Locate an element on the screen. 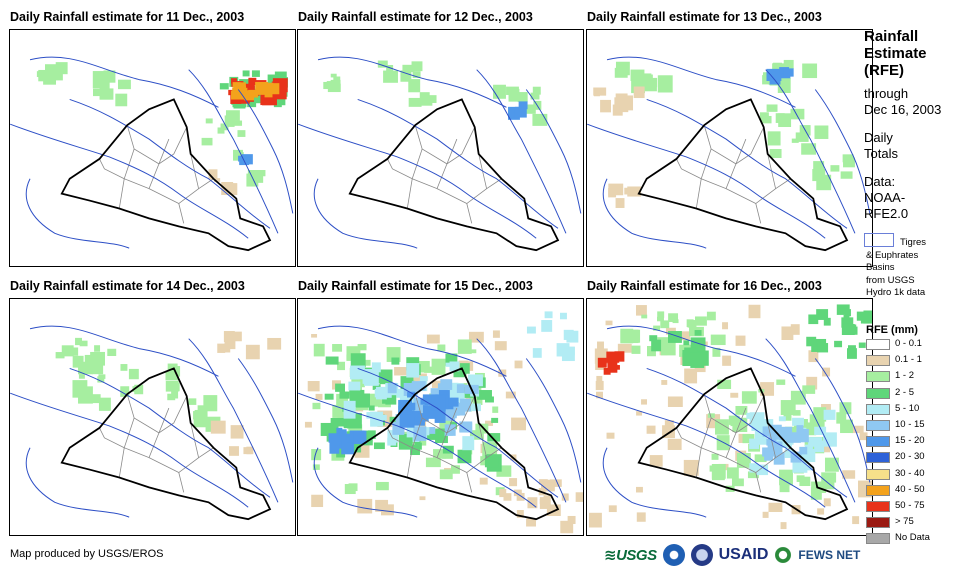 The height and width of the screenshot is (576, 967). basin-note-5: Hydro 1k data is located at coordinates (896, 292).